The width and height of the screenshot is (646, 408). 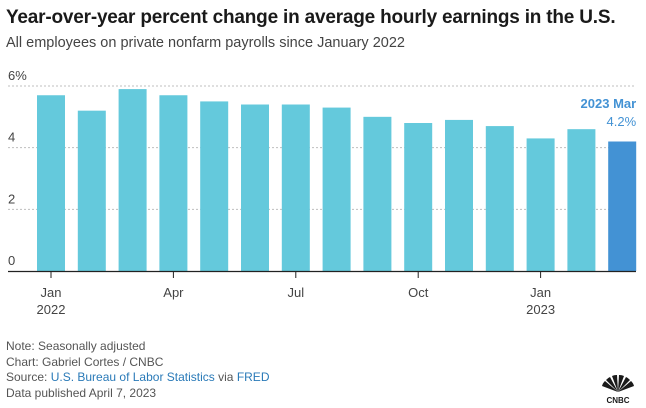 I want to click on x-tick-label: Oct, so click(x=418, y=292).